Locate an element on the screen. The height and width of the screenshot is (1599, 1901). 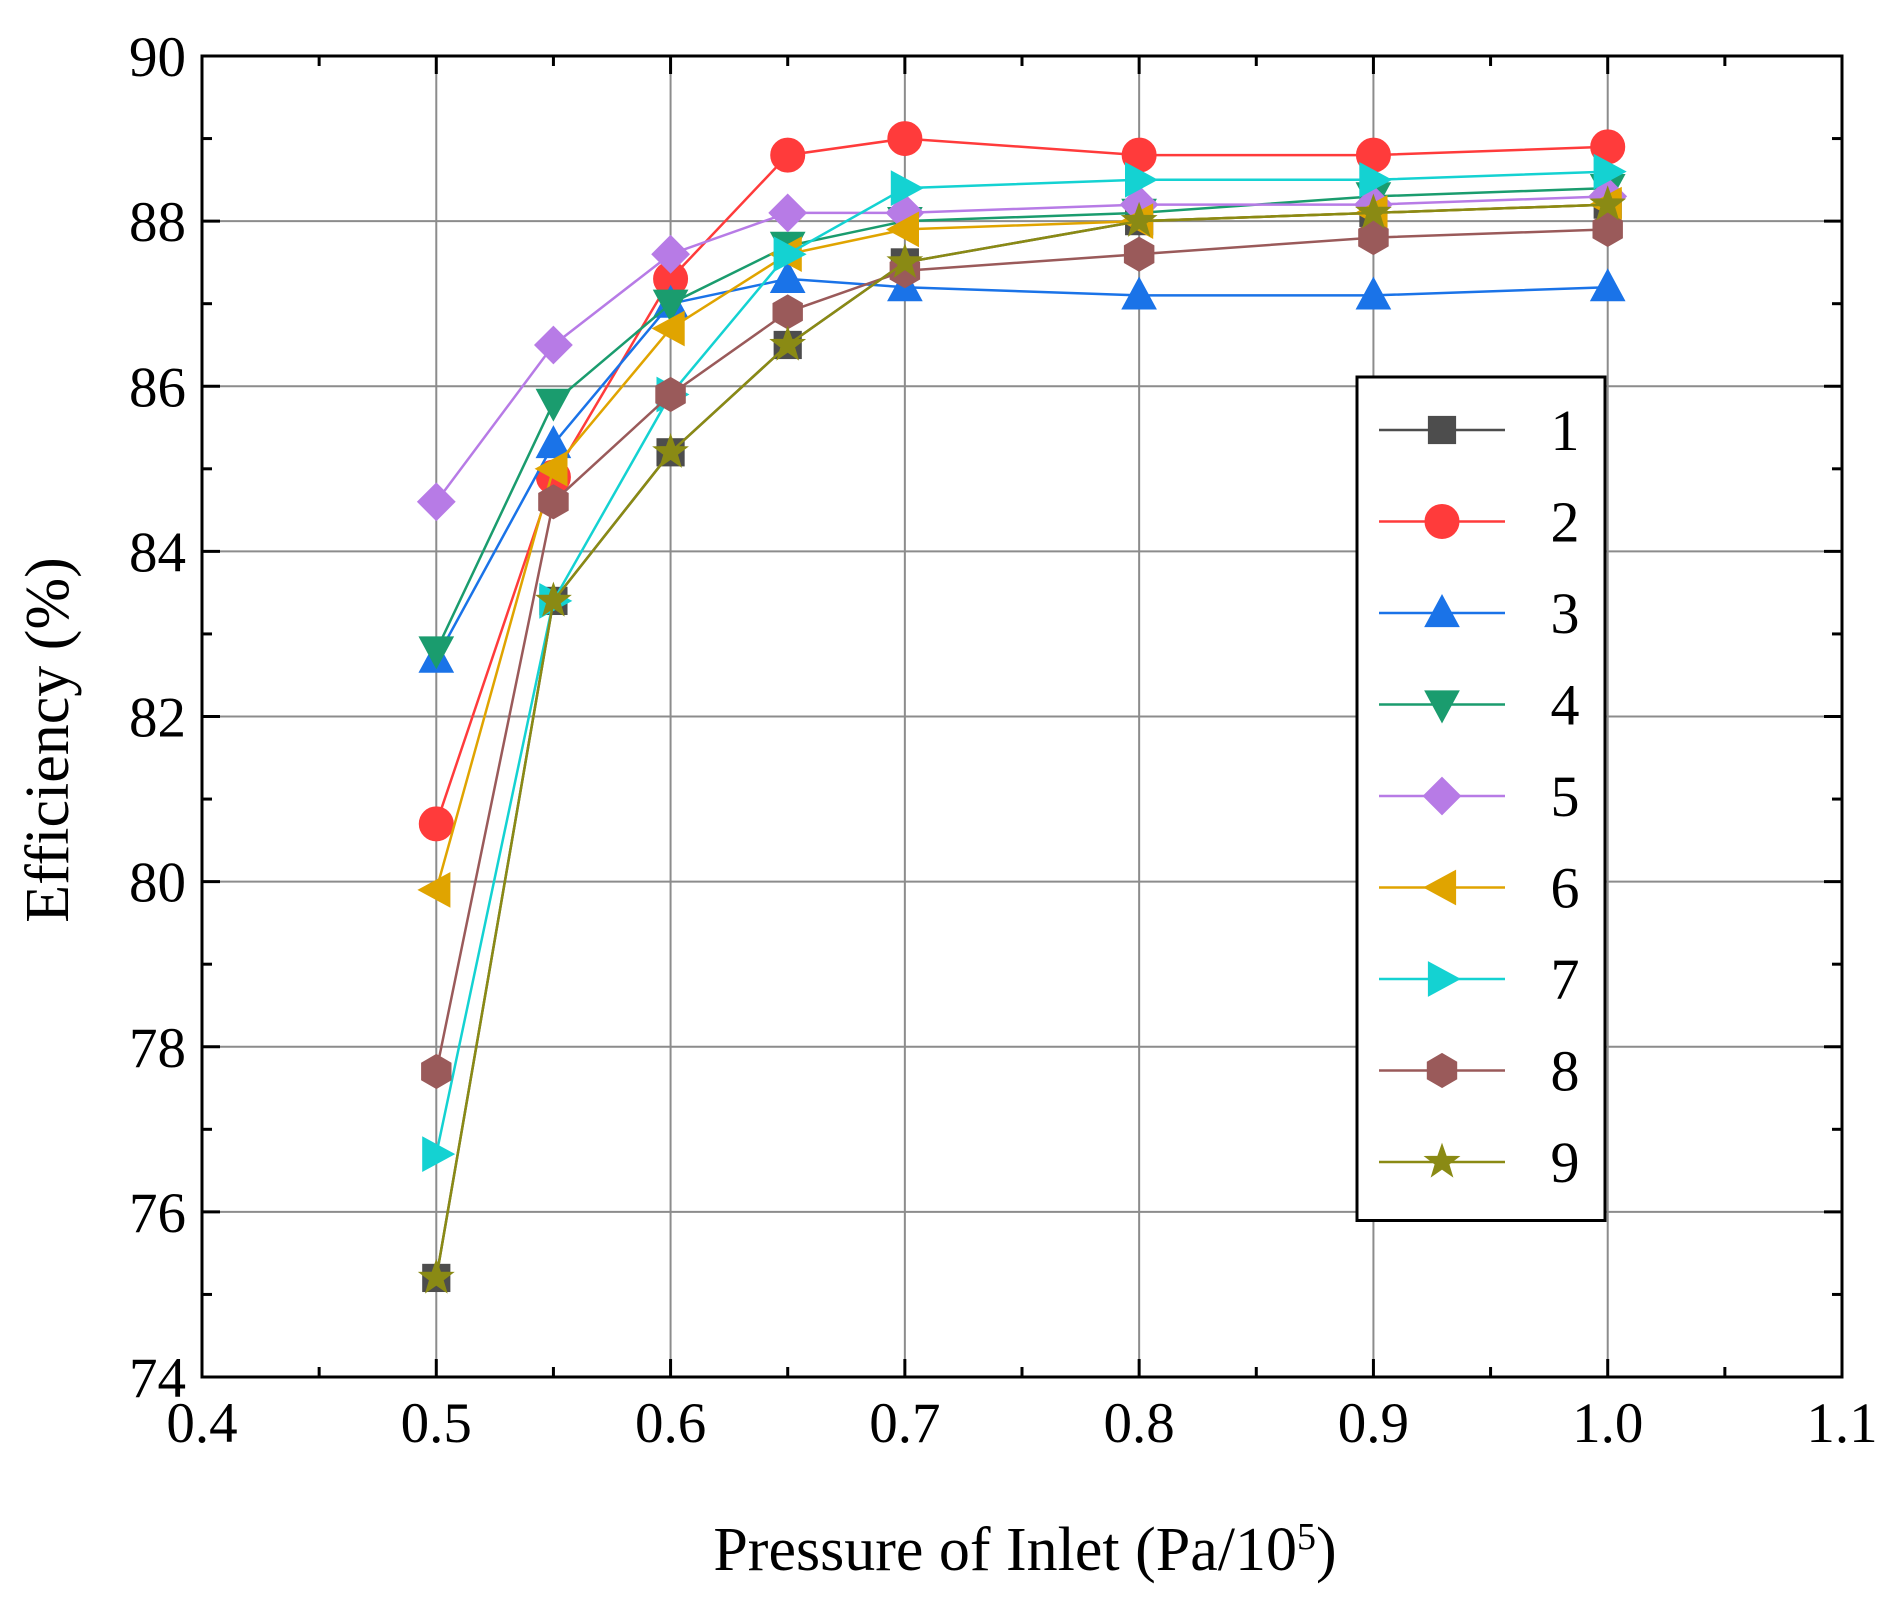
legend-label: 8 is located at coordinates (1565, 1071).